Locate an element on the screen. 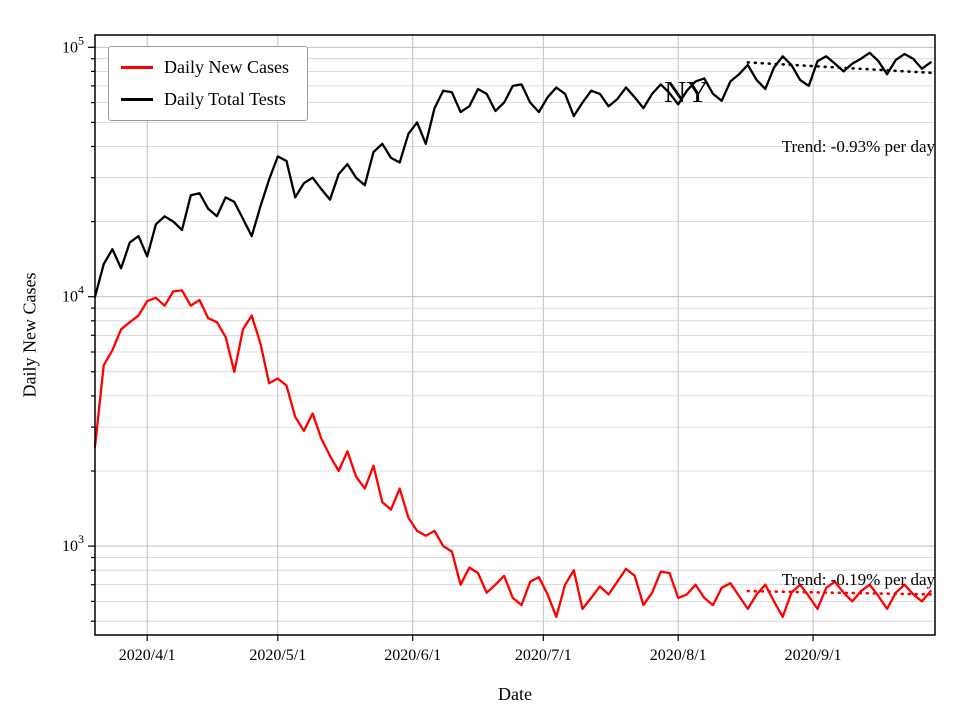  svg-text: 2020/8/1 is located at coordinates (678, 655).